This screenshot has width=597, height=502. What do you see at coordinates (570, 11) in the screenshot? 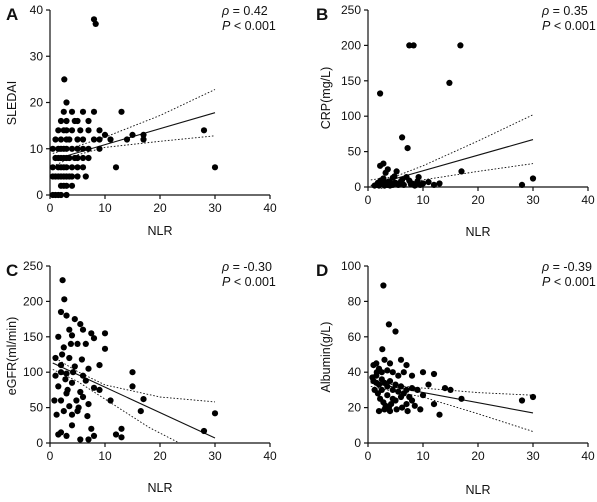
I see `rho-value-b: = 0.35` at bounding box center [570, 11].